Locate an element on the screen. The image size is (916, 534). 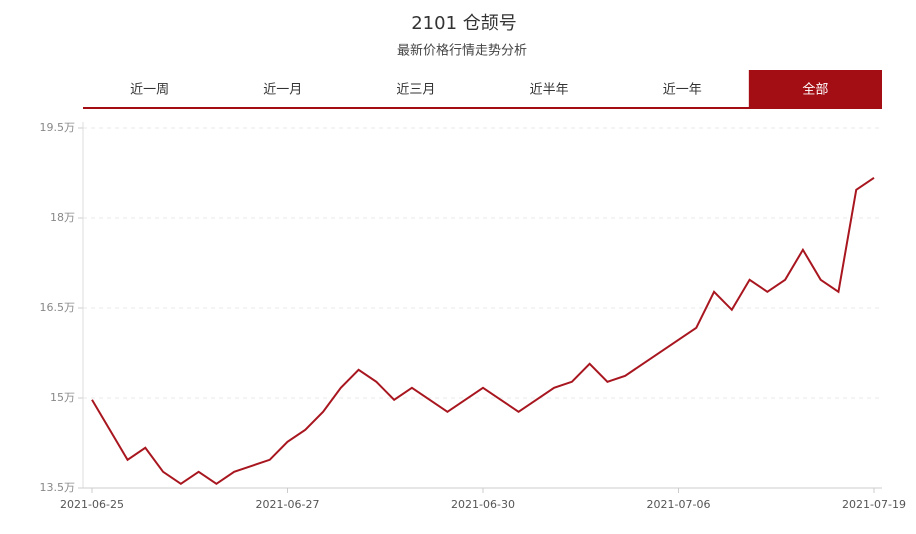
y-tick-label: 18万 is located at coordinates (62, 217).